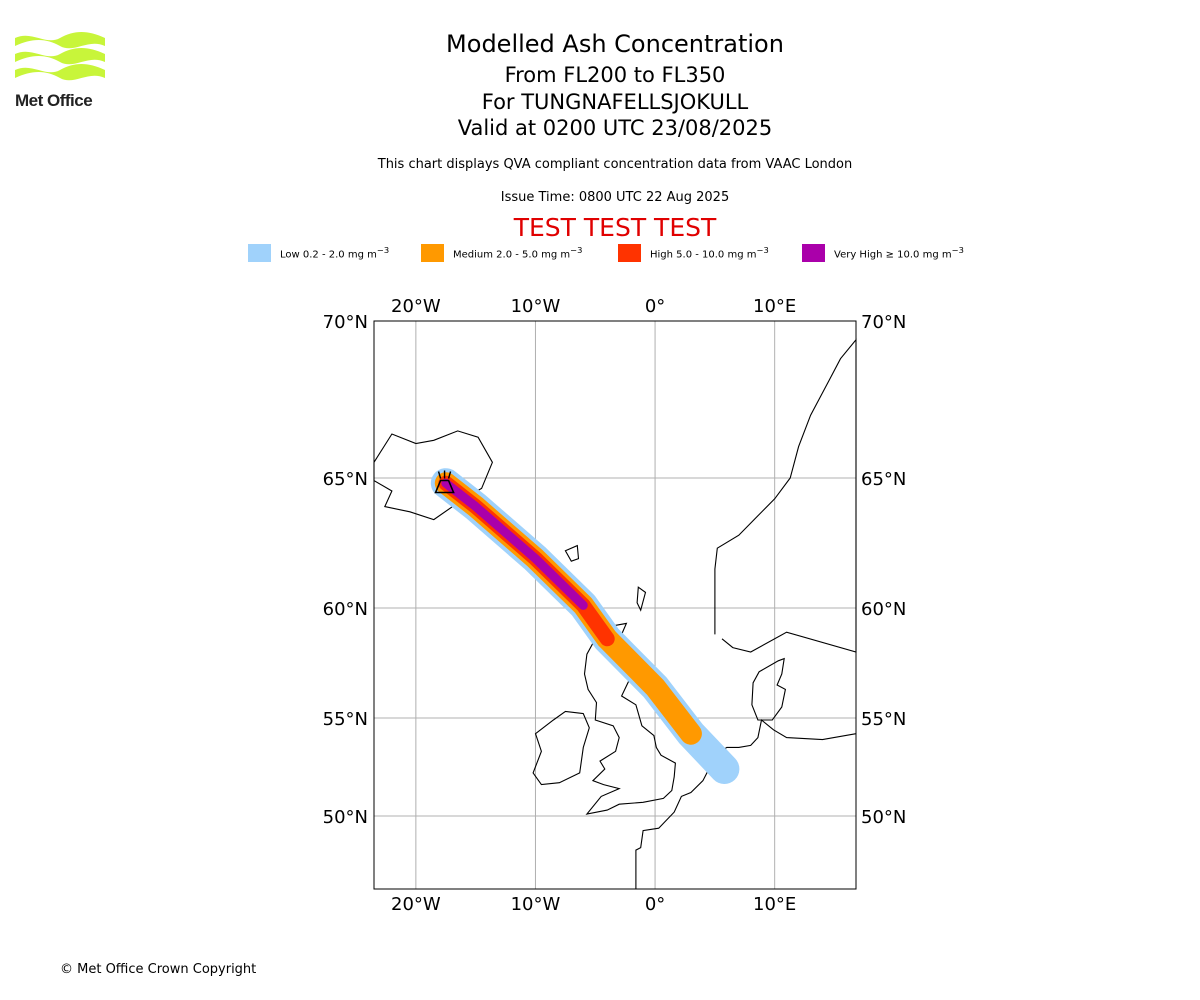 The height and width of the screenshot is (1000, 1200). I want to click on coastline-faroe, so click(572, 553).